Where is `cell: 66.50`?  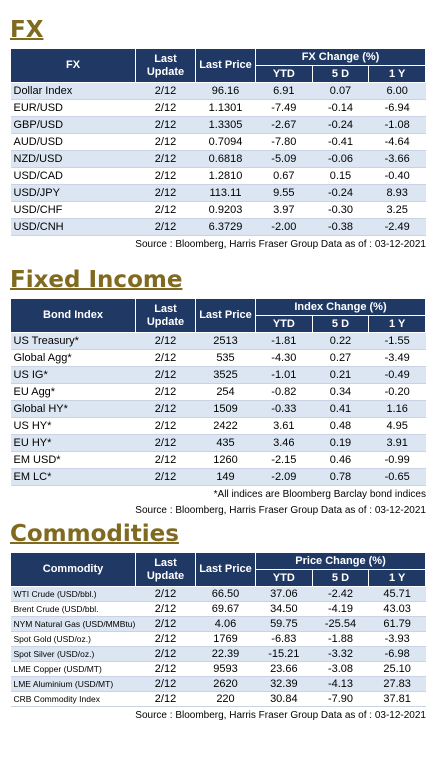 cell: 66.50 is located at coordinates (225, 594).